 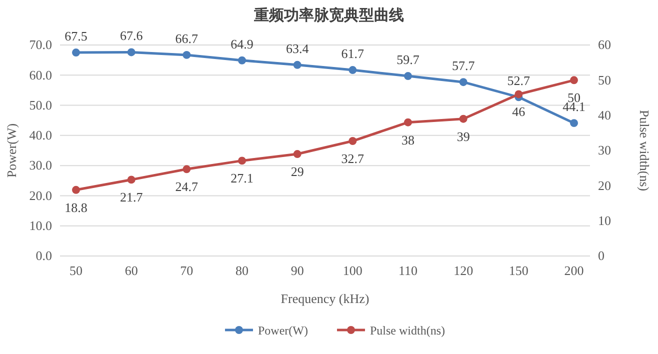 What do you see at coordinates (353, 158) in the screenshot?
I see `data-label: 32.7` at bounding box center [353, 158].